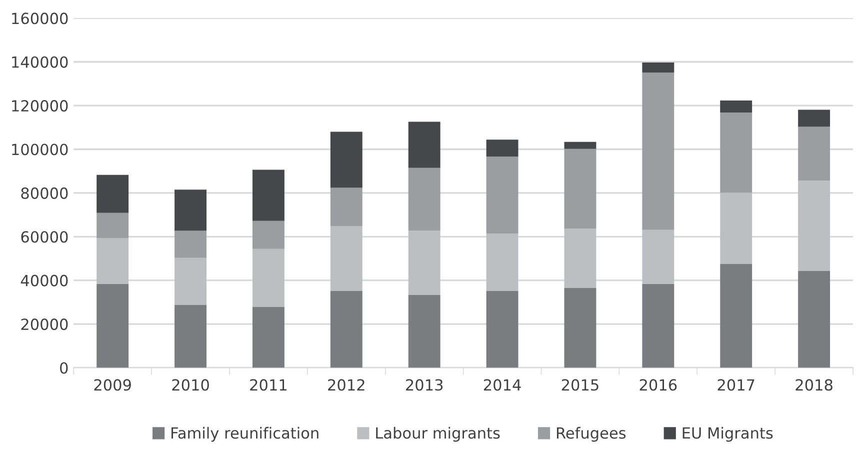 The width and height of the screenshot is (866, 454). I want to click on y-tick-label: 140000, so click(40, 62).